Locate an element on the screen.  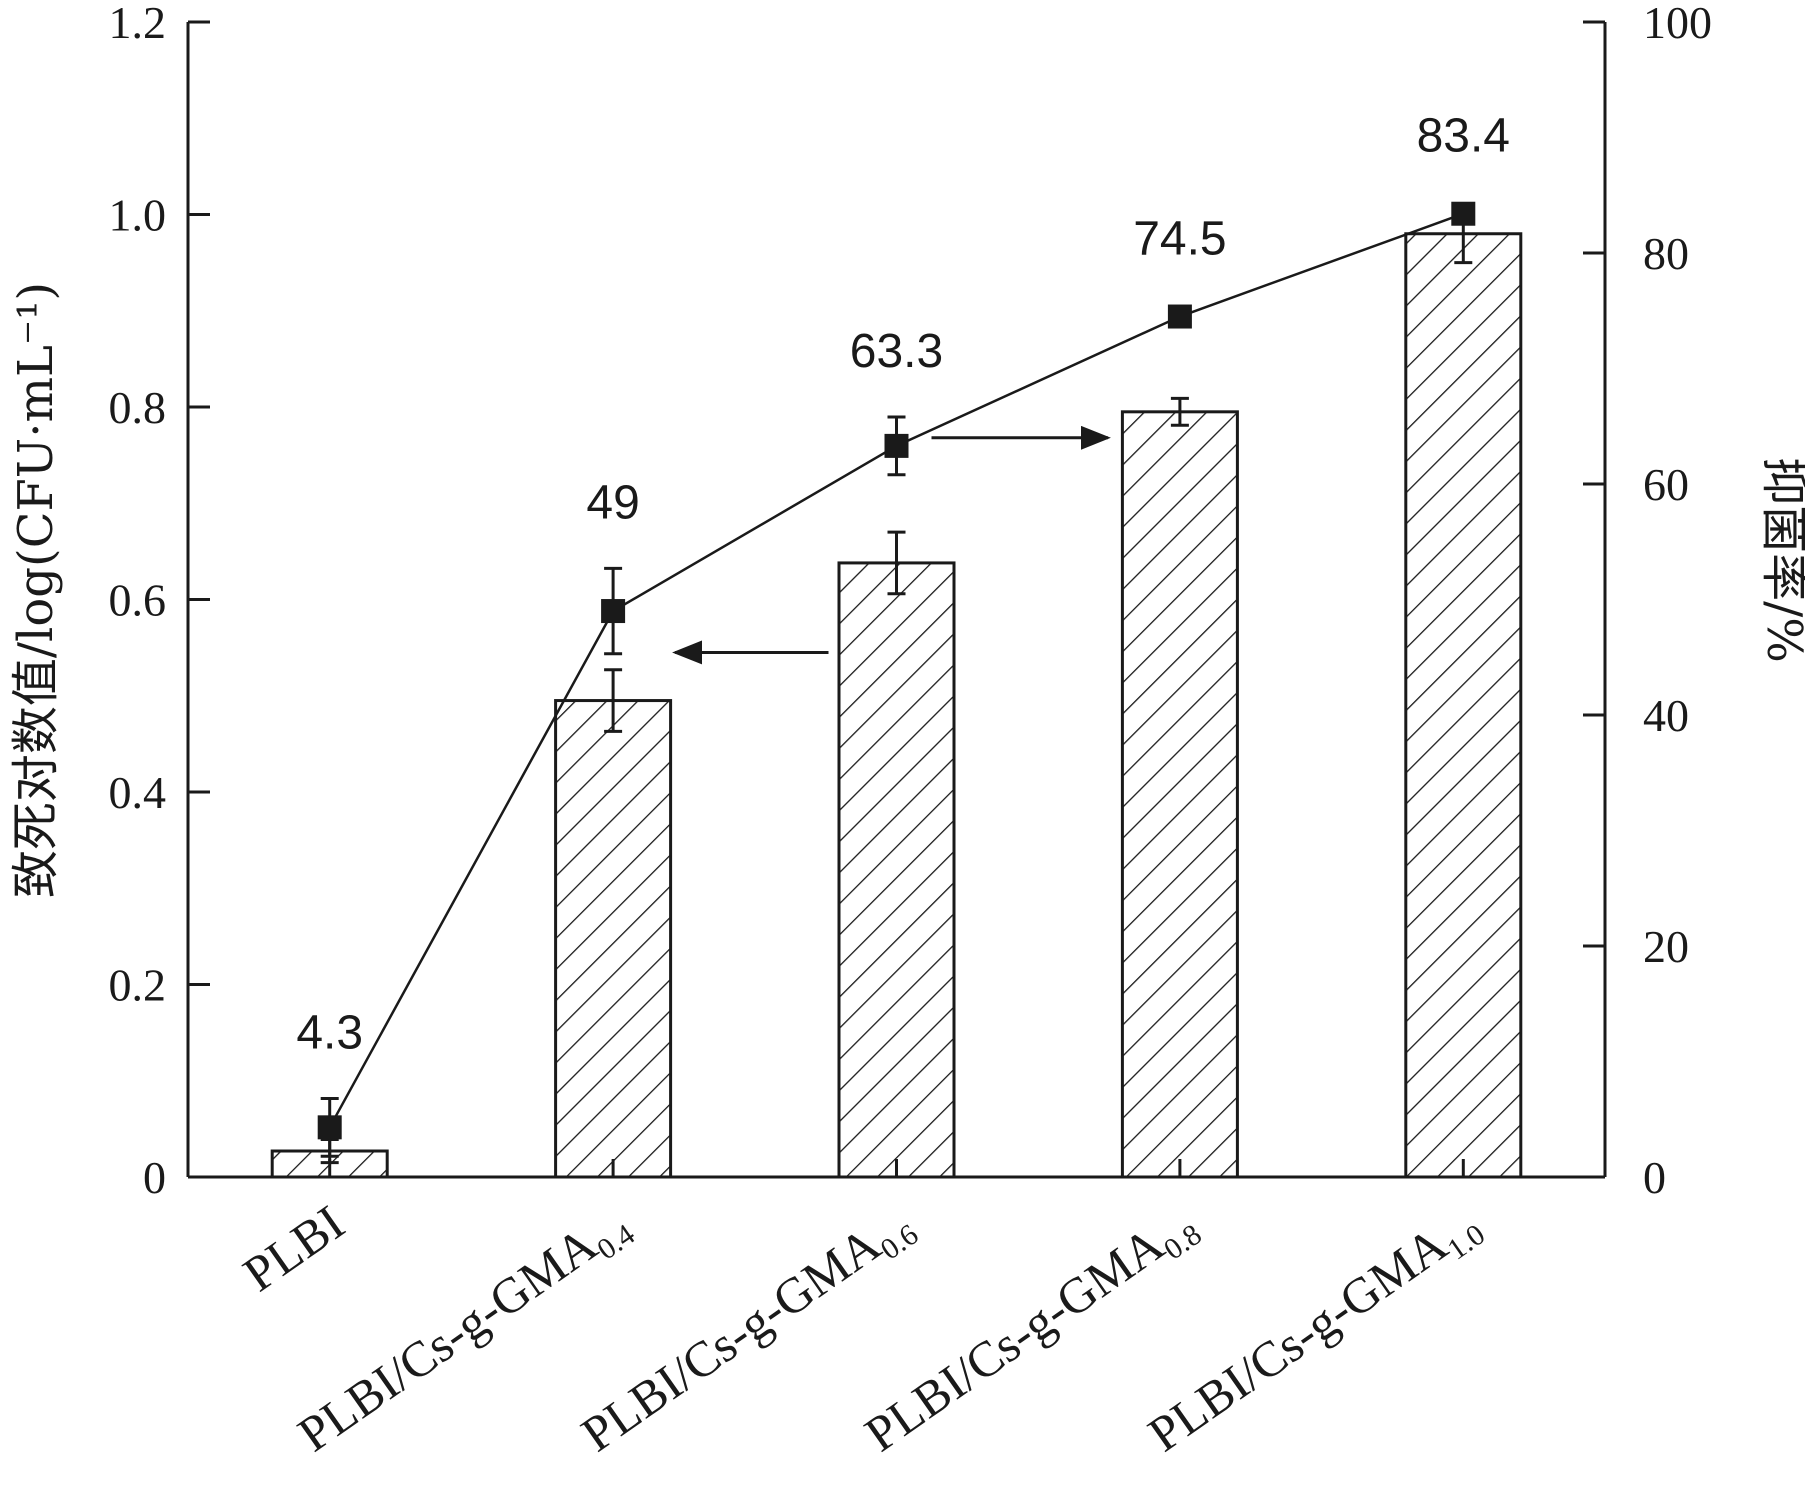
line-data-label: 83.4 is located at coordinates (1463, 136).